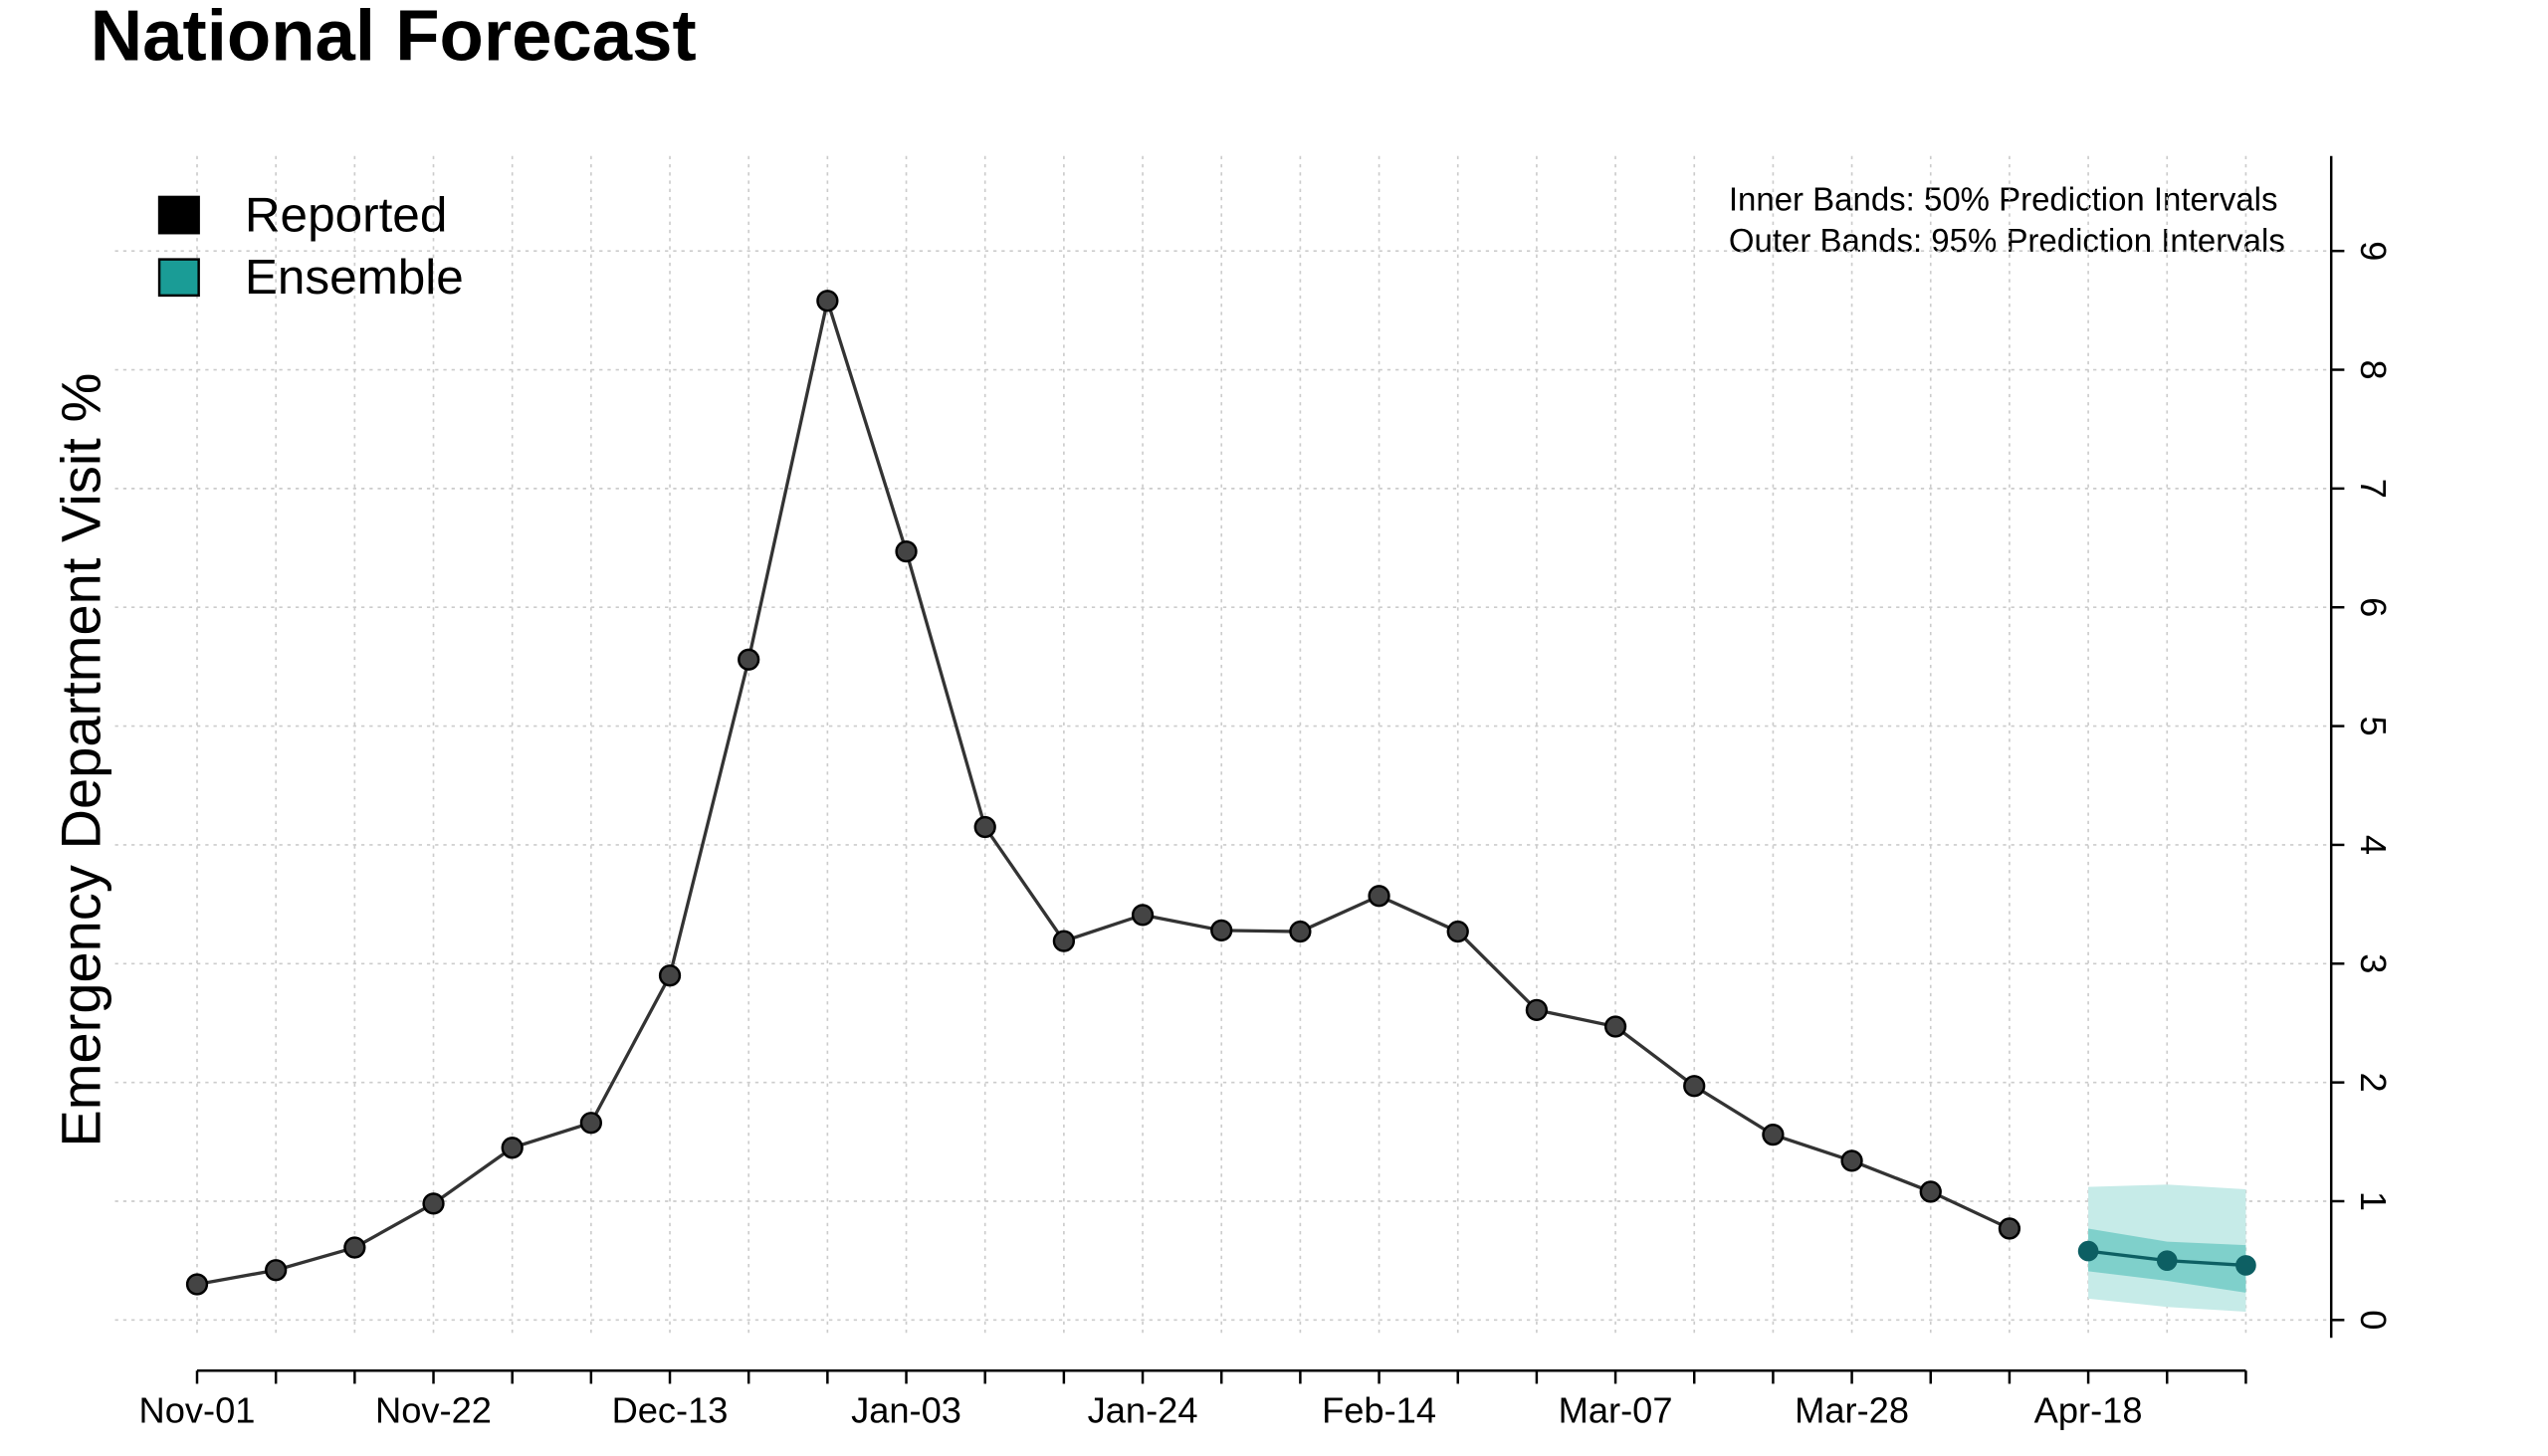  I want to click on legend-label: Reported, so click(346, 214).